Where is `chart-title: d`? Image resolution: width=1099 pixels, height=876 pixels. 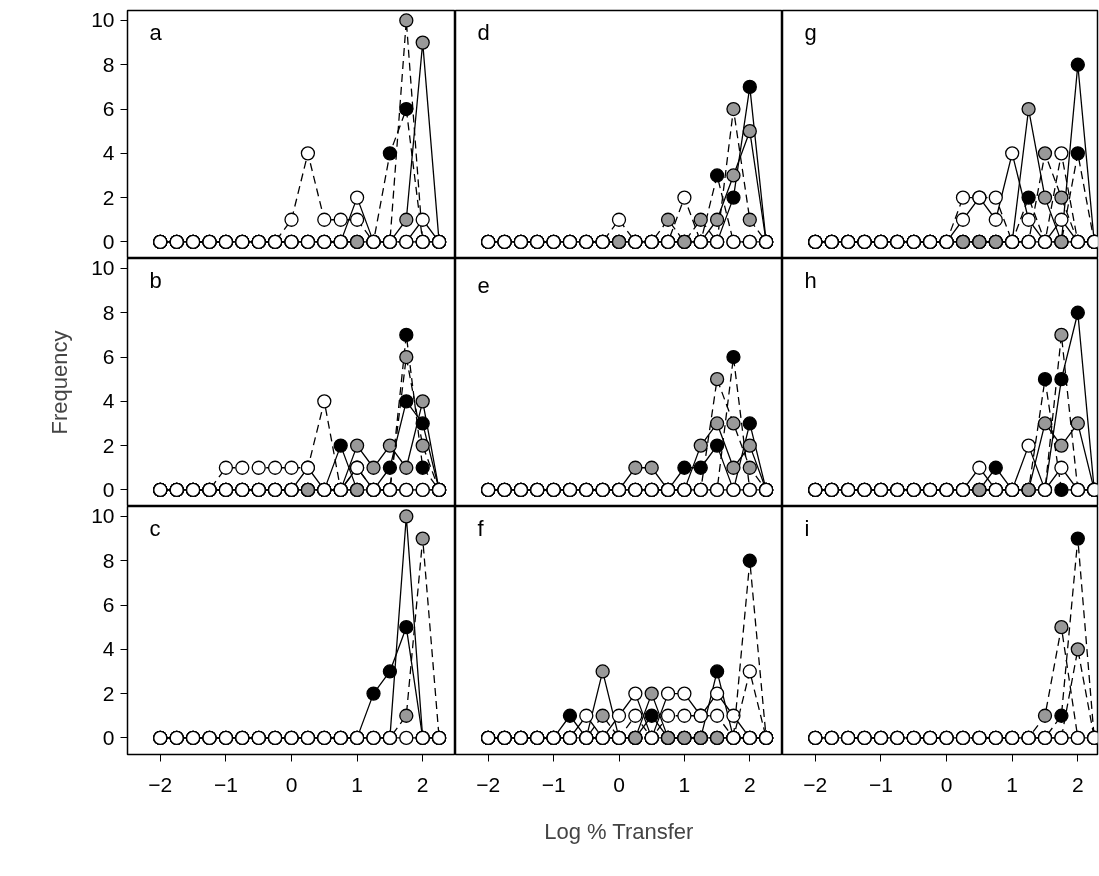 chart-title: d is located at coordinates (483, 32).